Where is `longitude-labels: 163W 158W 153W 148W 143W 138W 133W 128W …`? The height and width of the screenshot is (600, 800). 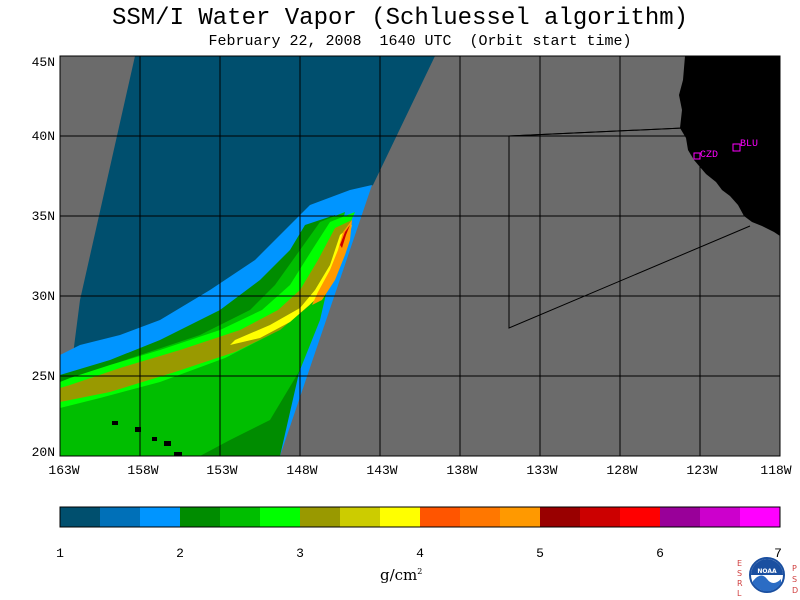
longitude-labels: 163W 158W 153W 148W 143W 138W 133W 128W … is located at coordinates (419, 470).